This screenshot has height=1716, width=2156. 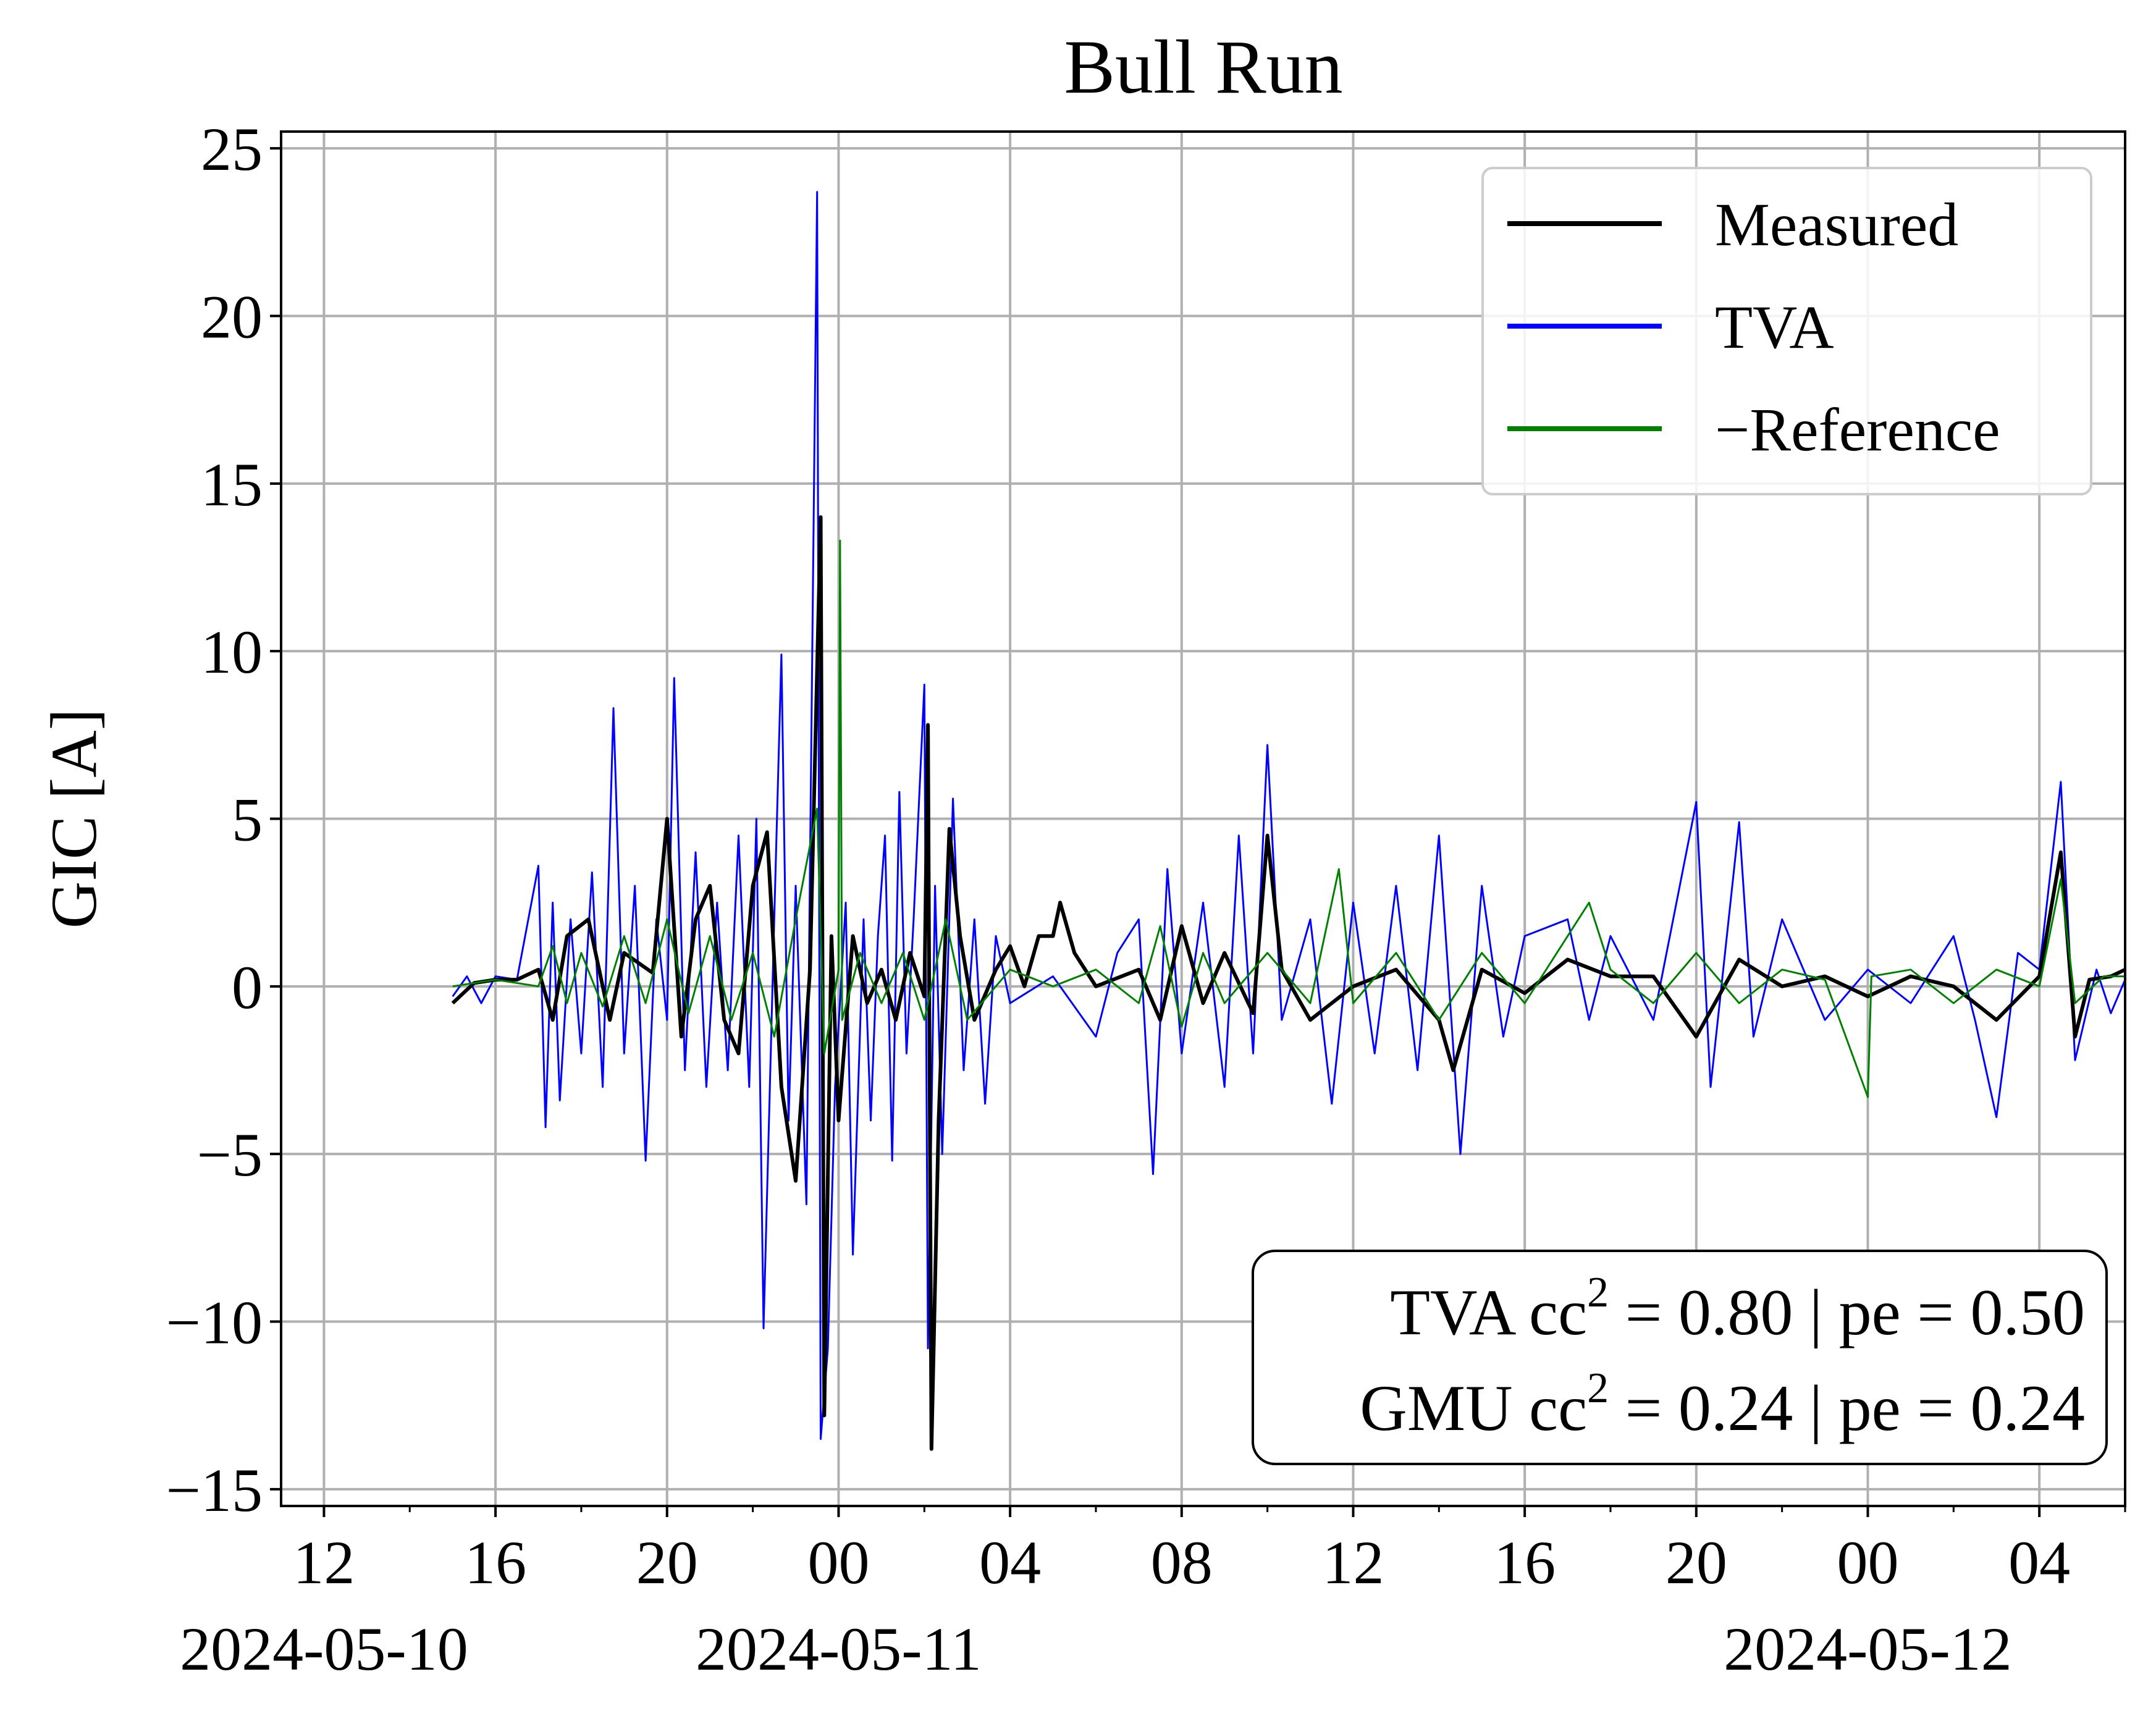 What do you see at coordinates (1858, 430) in the screenshot?
I see `legend-label-reference: −Reference` at bounding box center [1858, 430].